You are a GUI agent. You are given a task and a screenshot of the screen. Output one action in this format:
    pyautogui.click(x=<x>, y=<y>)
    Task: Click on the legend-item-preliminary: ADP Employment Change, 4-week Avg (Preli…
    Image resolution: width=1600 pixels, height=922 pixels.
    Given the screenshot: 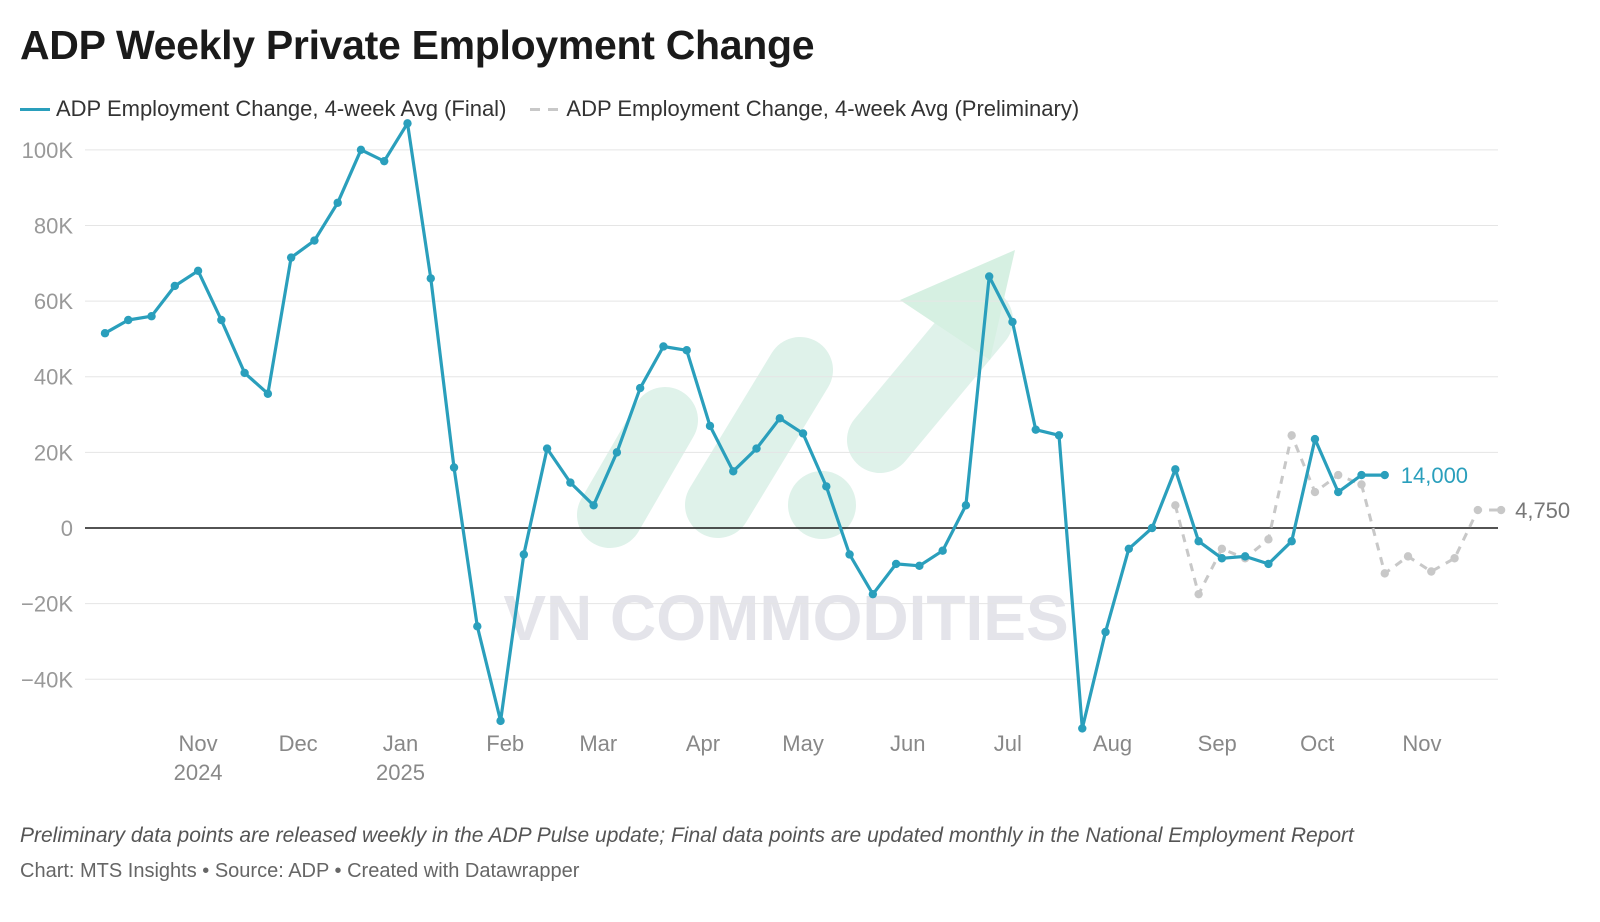 What is the action you would take?
    pyautogui.click(x=804, y=109)
    